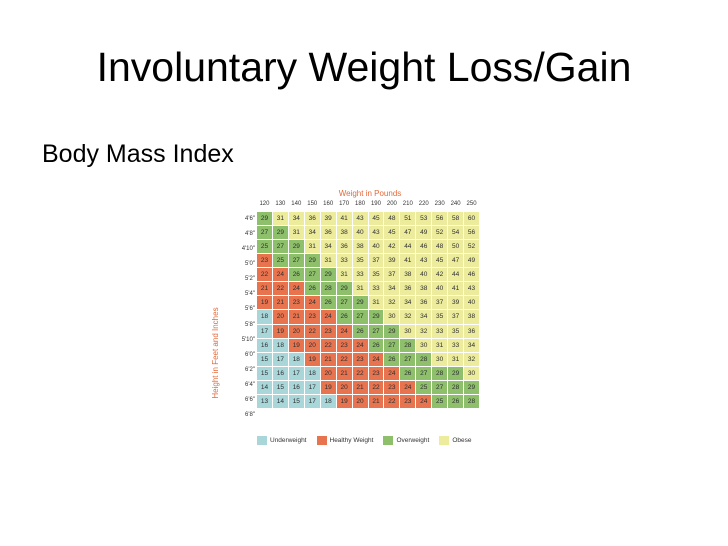 This screenshot has width=728, height=546. I want to click on bmi-cell: 15, so click(264, 359).